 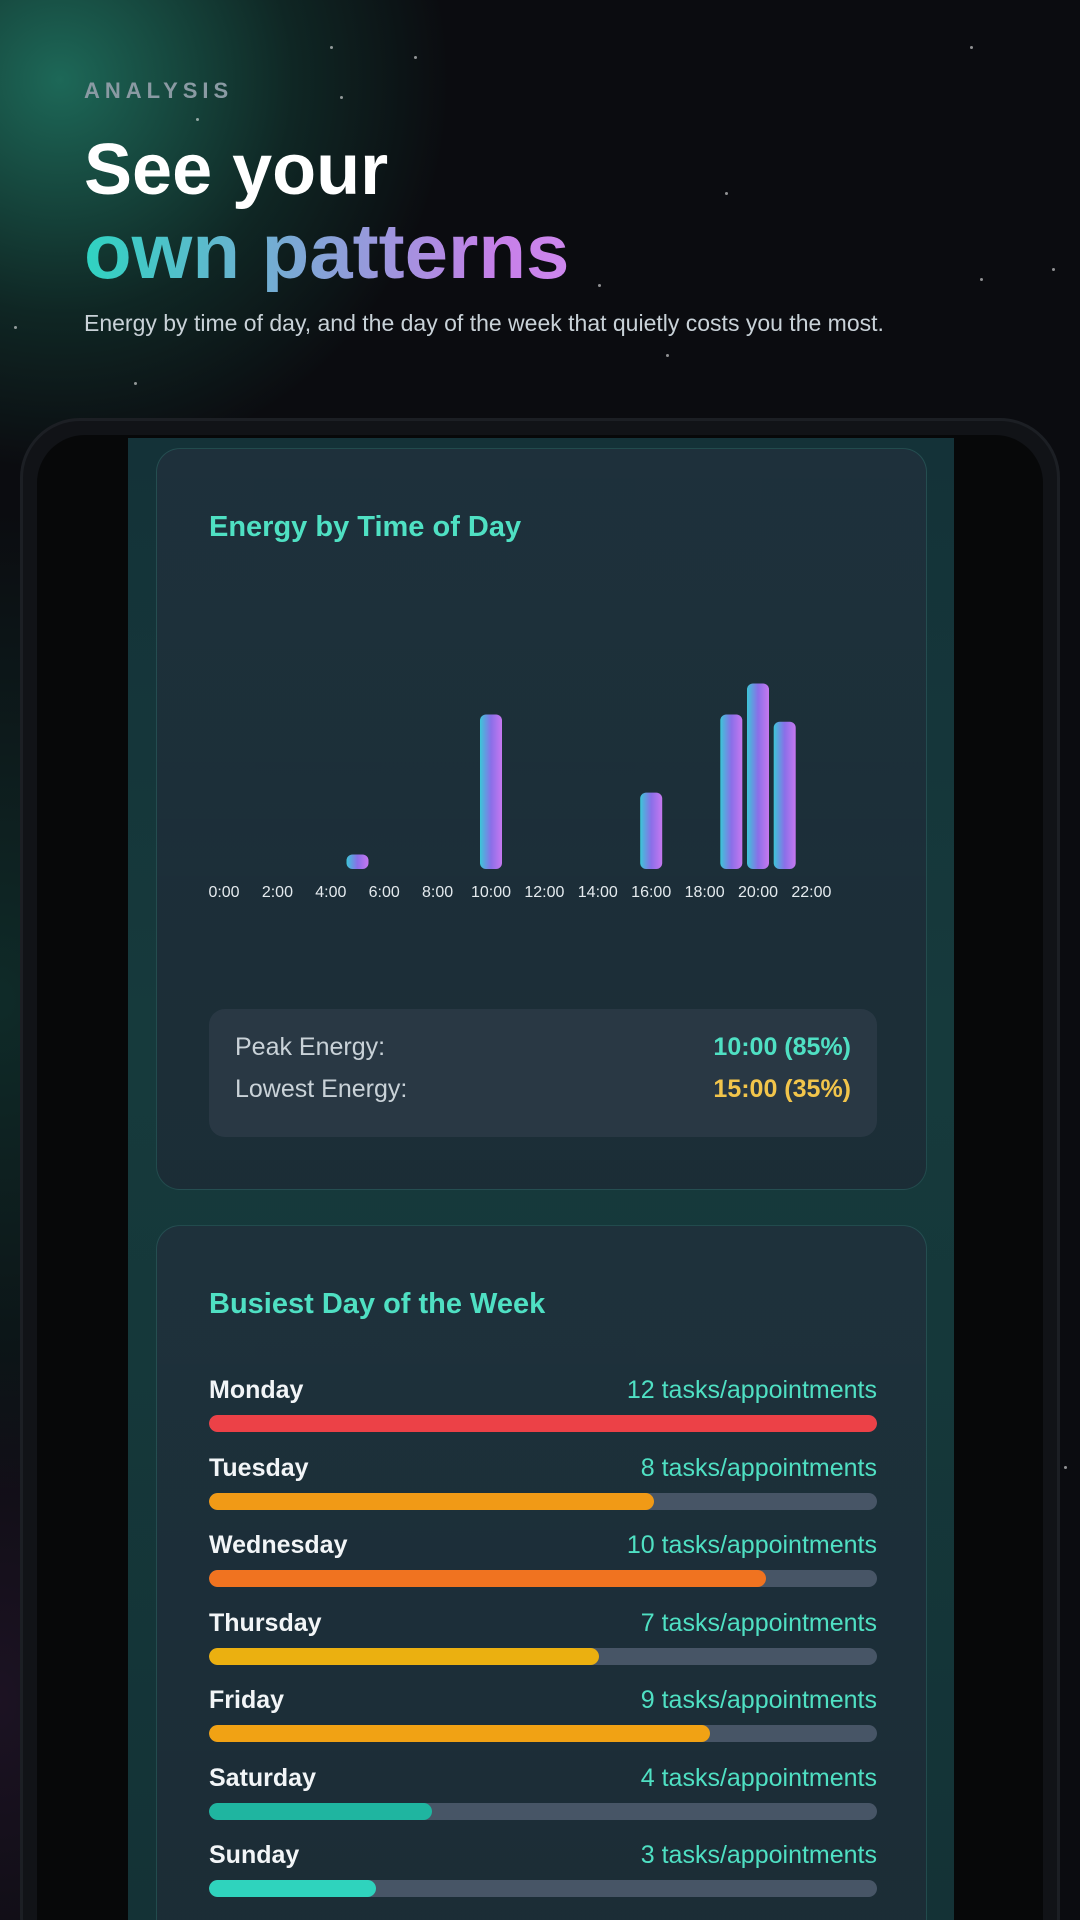 What do you see at coordinates (544, 251) in the screenshot?
I see `hero-title-highlight: own patterns` at bounding box center [544, 251].